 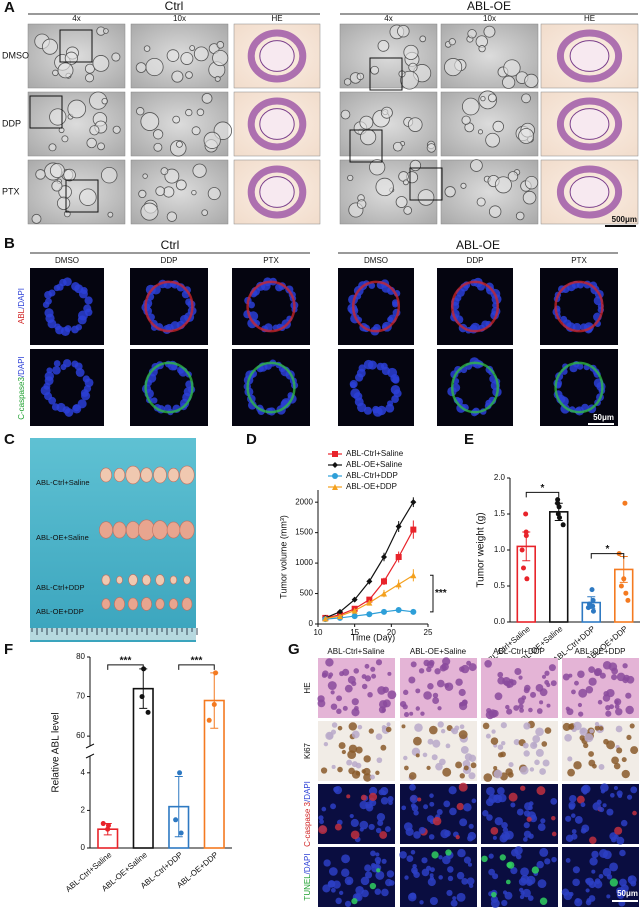 I want to click on row-label-part: /DAPI, so click(x=21, y=298).